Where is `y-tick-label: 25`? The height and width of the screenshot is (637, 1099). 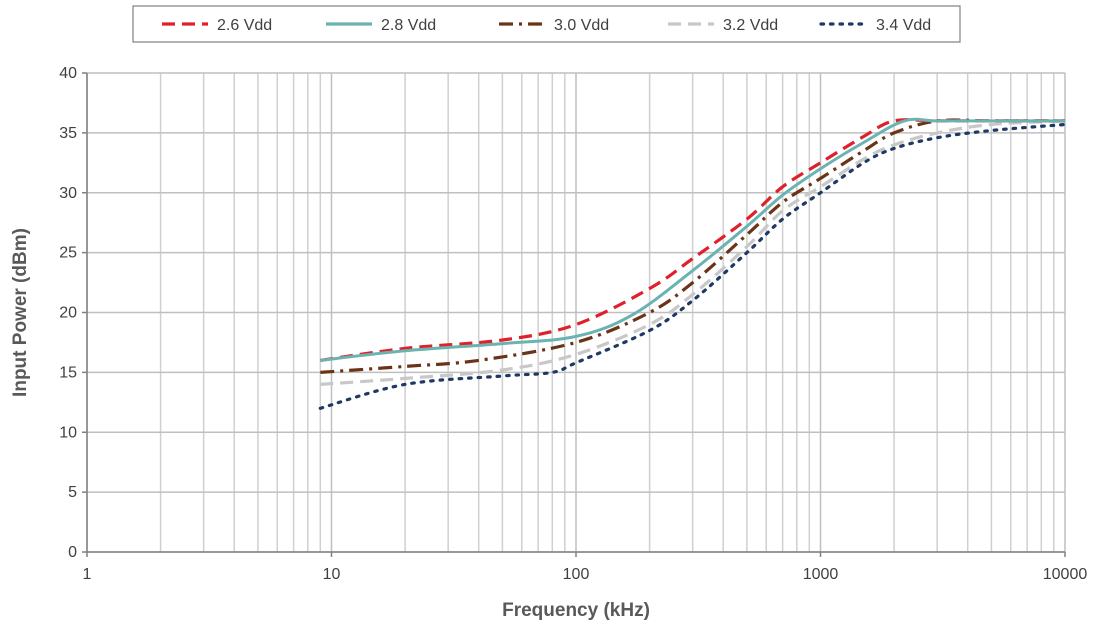
y-tick-label: 25 is located at coordinates (68, 253).